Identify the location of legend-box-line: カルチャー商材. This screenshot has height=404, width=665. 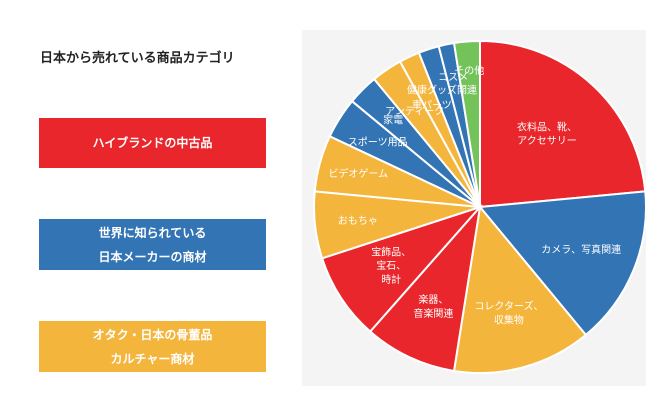
(152, 358).